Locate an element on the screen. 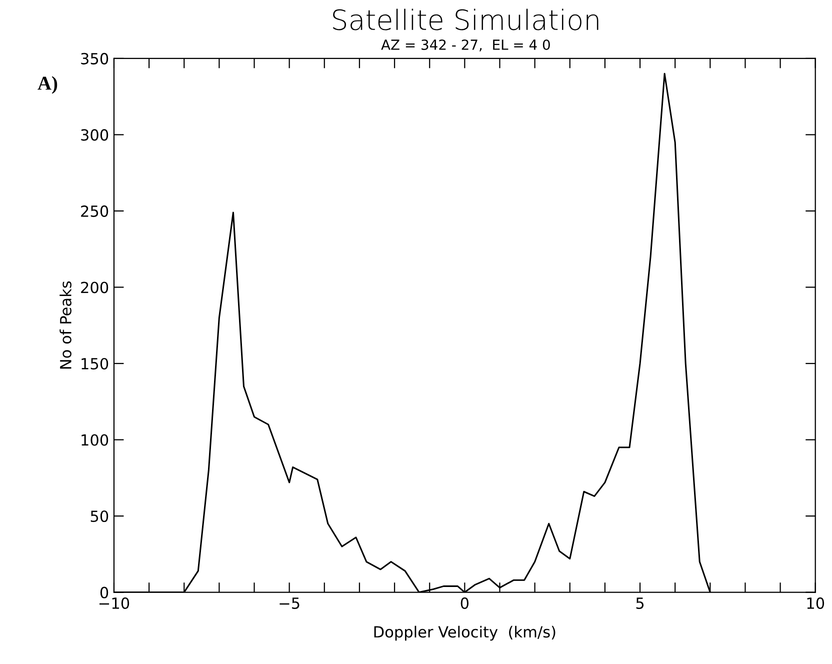 The image size is (832, 664). text: A) is located at coordinates (48, 85).